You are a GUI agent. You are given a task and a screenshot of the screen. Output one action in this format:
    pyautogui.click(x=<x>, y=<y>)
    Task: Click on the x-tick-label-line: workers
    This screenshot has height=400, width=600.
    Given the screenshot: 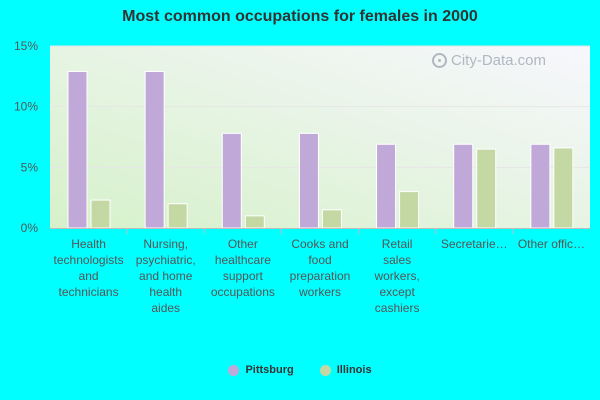 What is the action you would take?
    pyautogui.click(x=319, y=292)
    